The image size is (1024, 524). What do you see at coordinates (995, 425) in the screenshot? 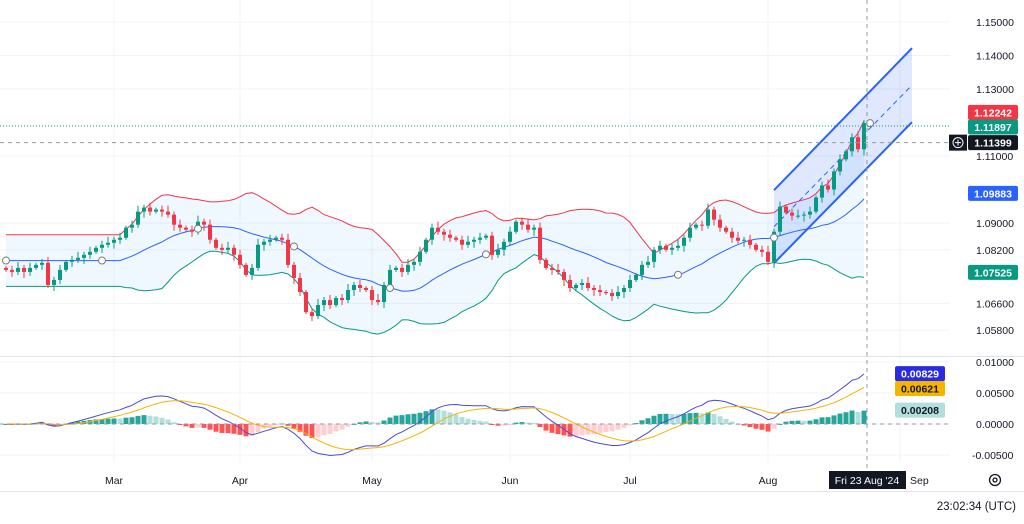
I see `macd-tick-label: 0.00000` at bounding box center [995, 425].